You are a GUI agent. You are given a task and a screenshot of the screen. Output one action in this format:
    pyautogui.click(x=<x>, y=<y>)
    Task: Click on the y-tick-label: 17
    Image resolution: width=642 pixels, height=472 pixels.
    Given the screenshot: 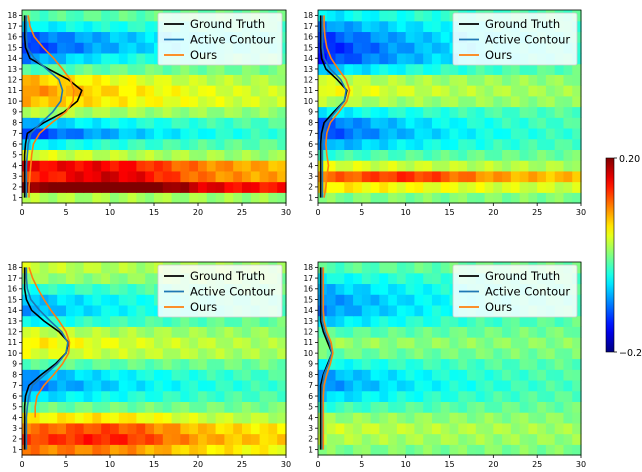 What is the action you would take?
    pyautogui.click(x=12, y=26)
    